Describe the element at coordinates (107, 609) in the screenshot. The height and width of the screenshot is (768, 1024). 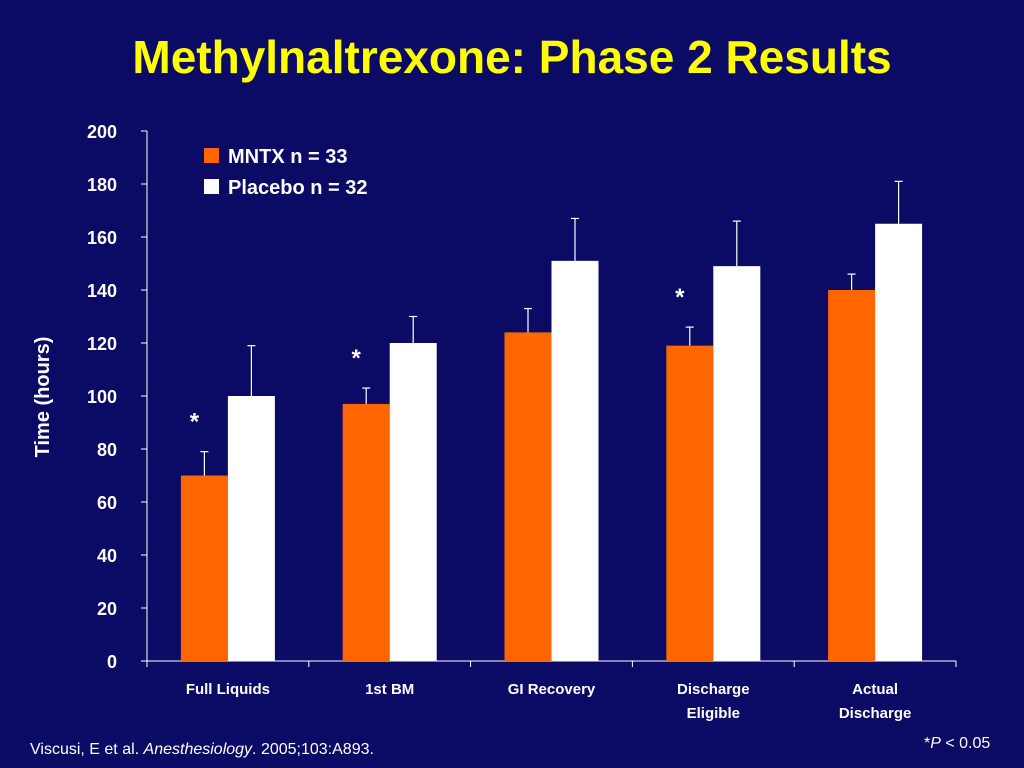
I see `y-tick-label: 20` at that location.